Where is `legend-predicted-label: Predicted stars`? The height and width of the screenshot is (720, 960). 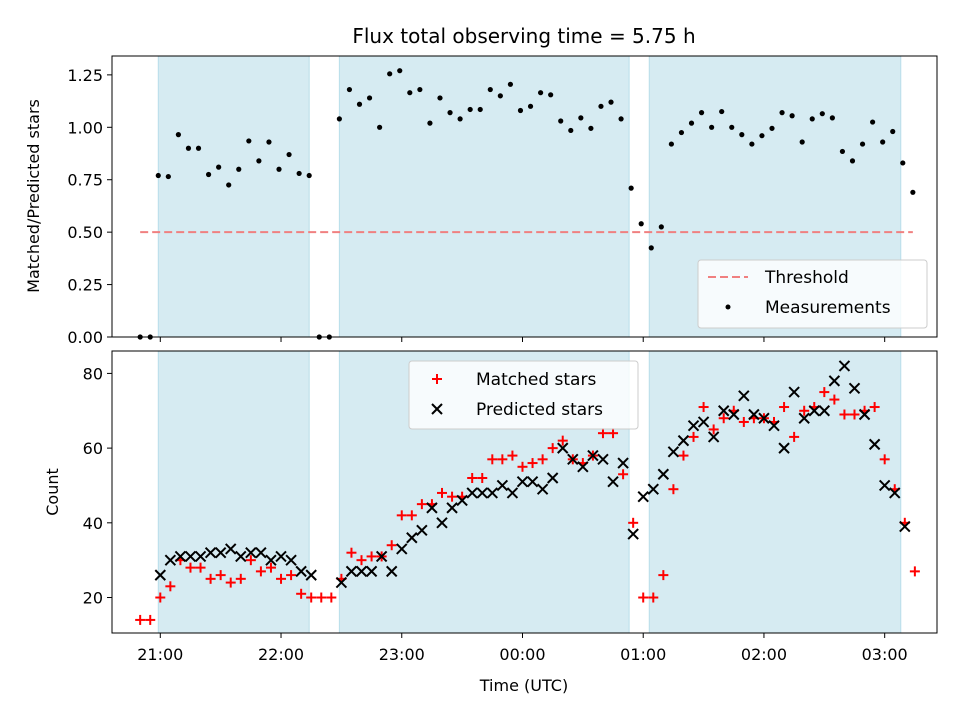 legend-predicted-label: Predicted stars is located at coordinates (539, 410).